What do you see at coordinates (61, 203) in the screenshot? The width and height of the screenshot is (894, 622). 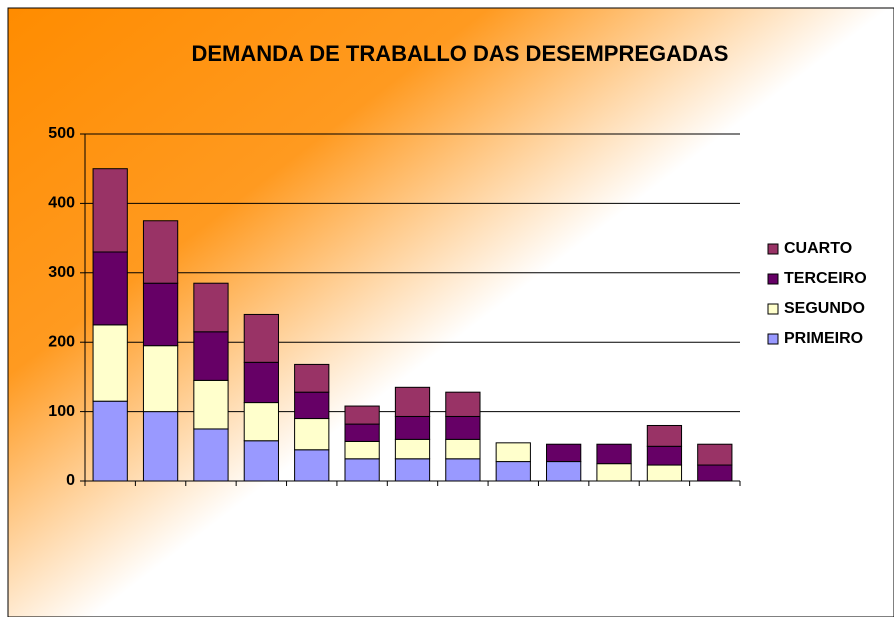 I see `y-tick-label: 400` at bounding box center [61, 203].